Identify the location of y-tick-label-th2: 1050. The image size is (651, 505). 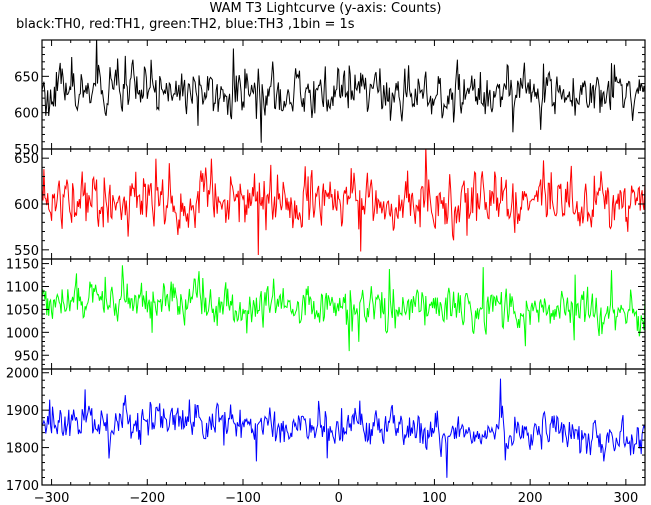
(22, 310).